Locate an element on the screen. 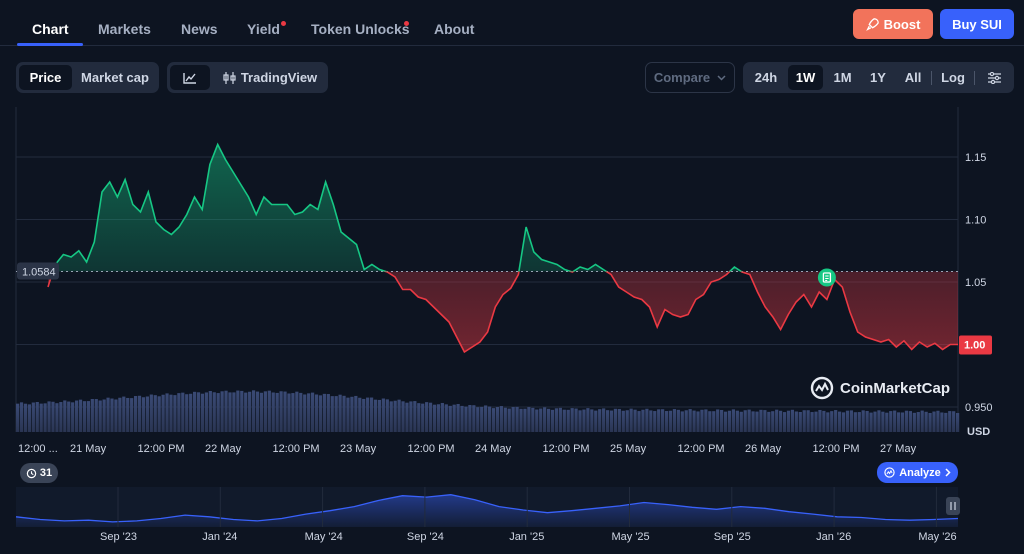 The width and height of the screenshot is (1024, 554). active-tab-indicator is located at coordinates (50, 44).